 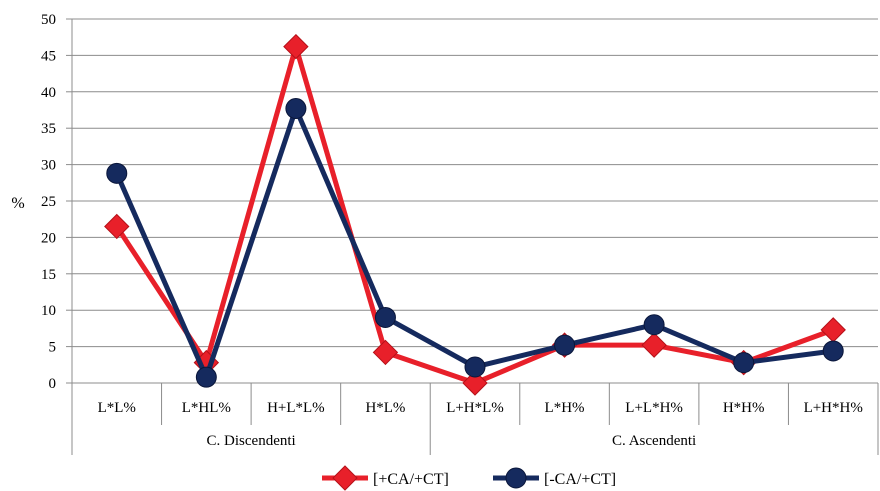 What do you see at coordinates (654, 441) in the screenshot?
I see `category-group-label: C. Ascendenti` at bounding box center [654, 441].